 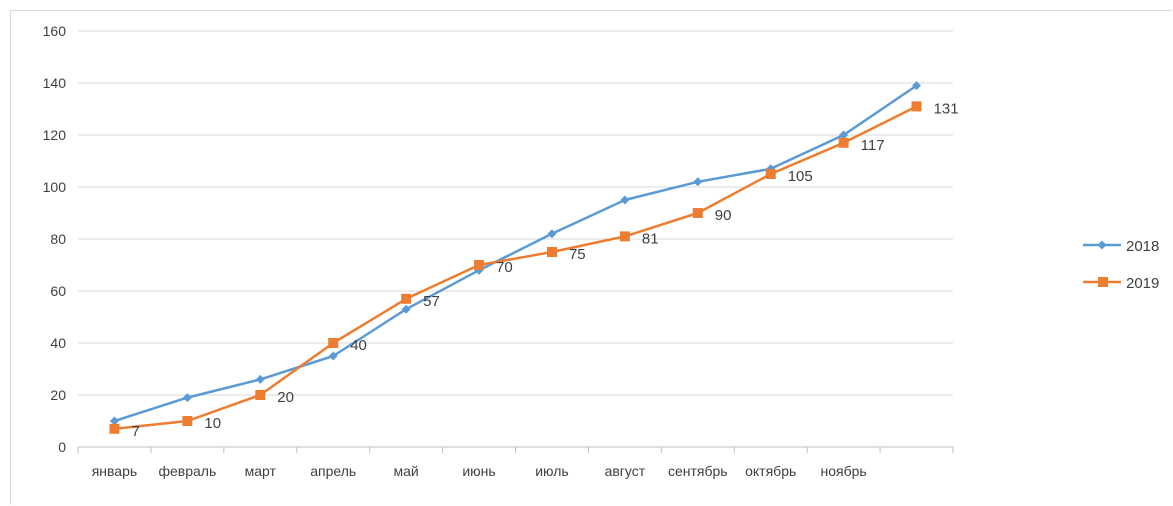 I want to click on x-tick-label: январь, so click(x=114, y=471).